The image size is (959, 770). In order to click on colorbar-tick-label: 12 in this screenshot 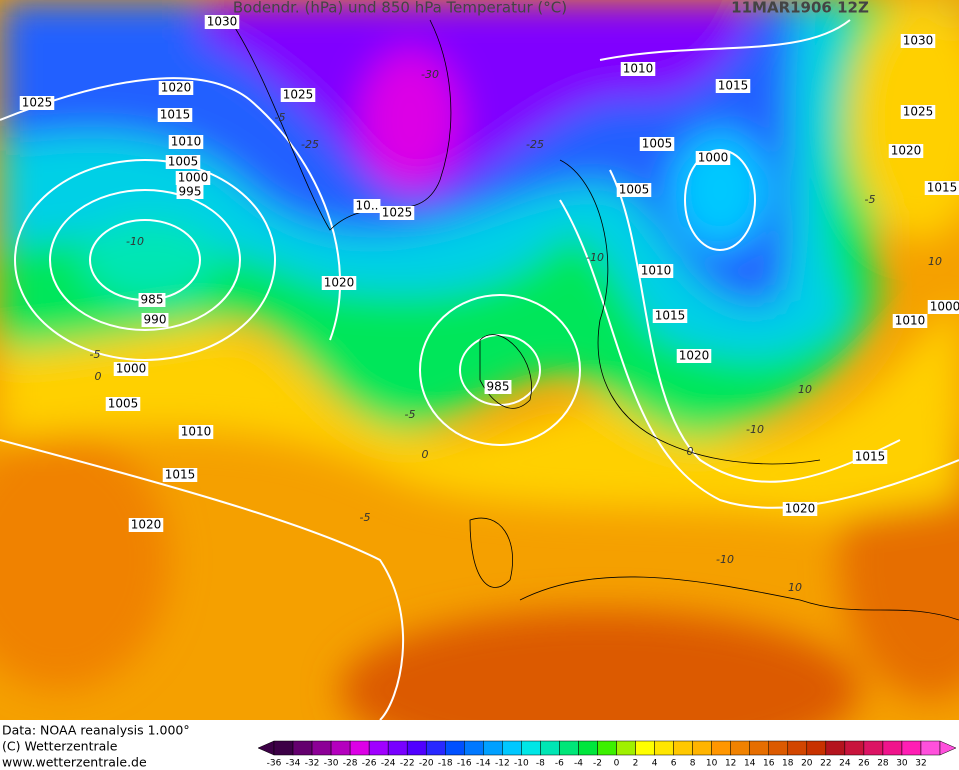, I will do `click(730, 764)`.